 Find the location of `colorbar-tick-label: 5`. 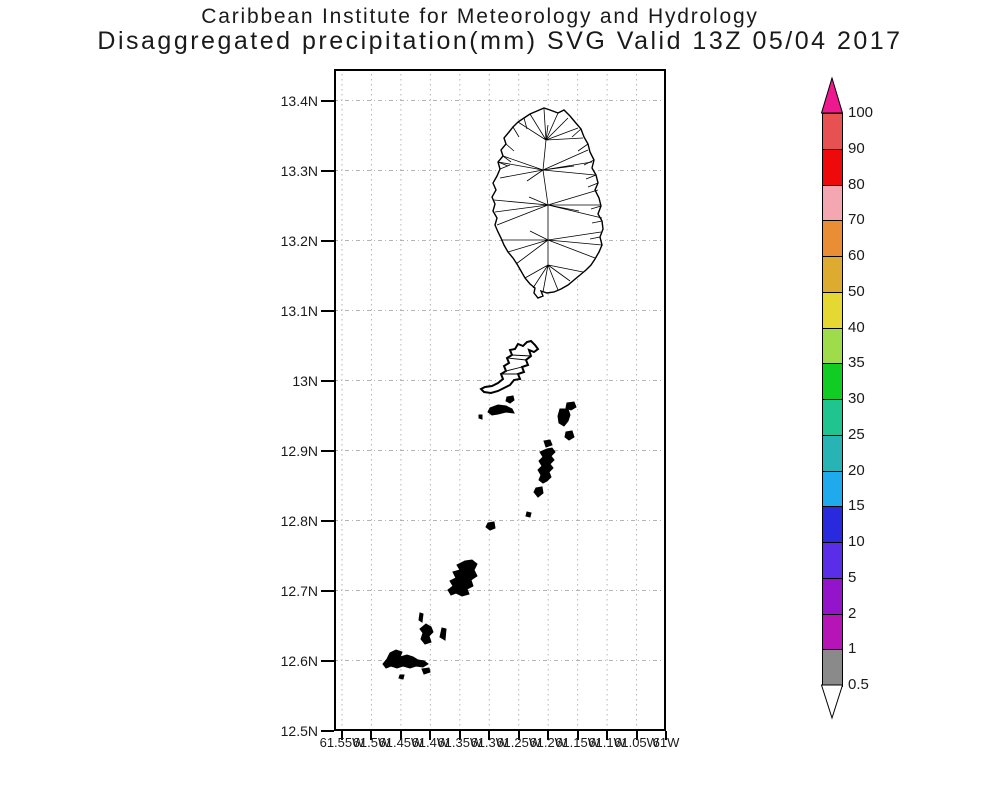

colorbar-tick-label: 5 is located at coordinates (852, 577).